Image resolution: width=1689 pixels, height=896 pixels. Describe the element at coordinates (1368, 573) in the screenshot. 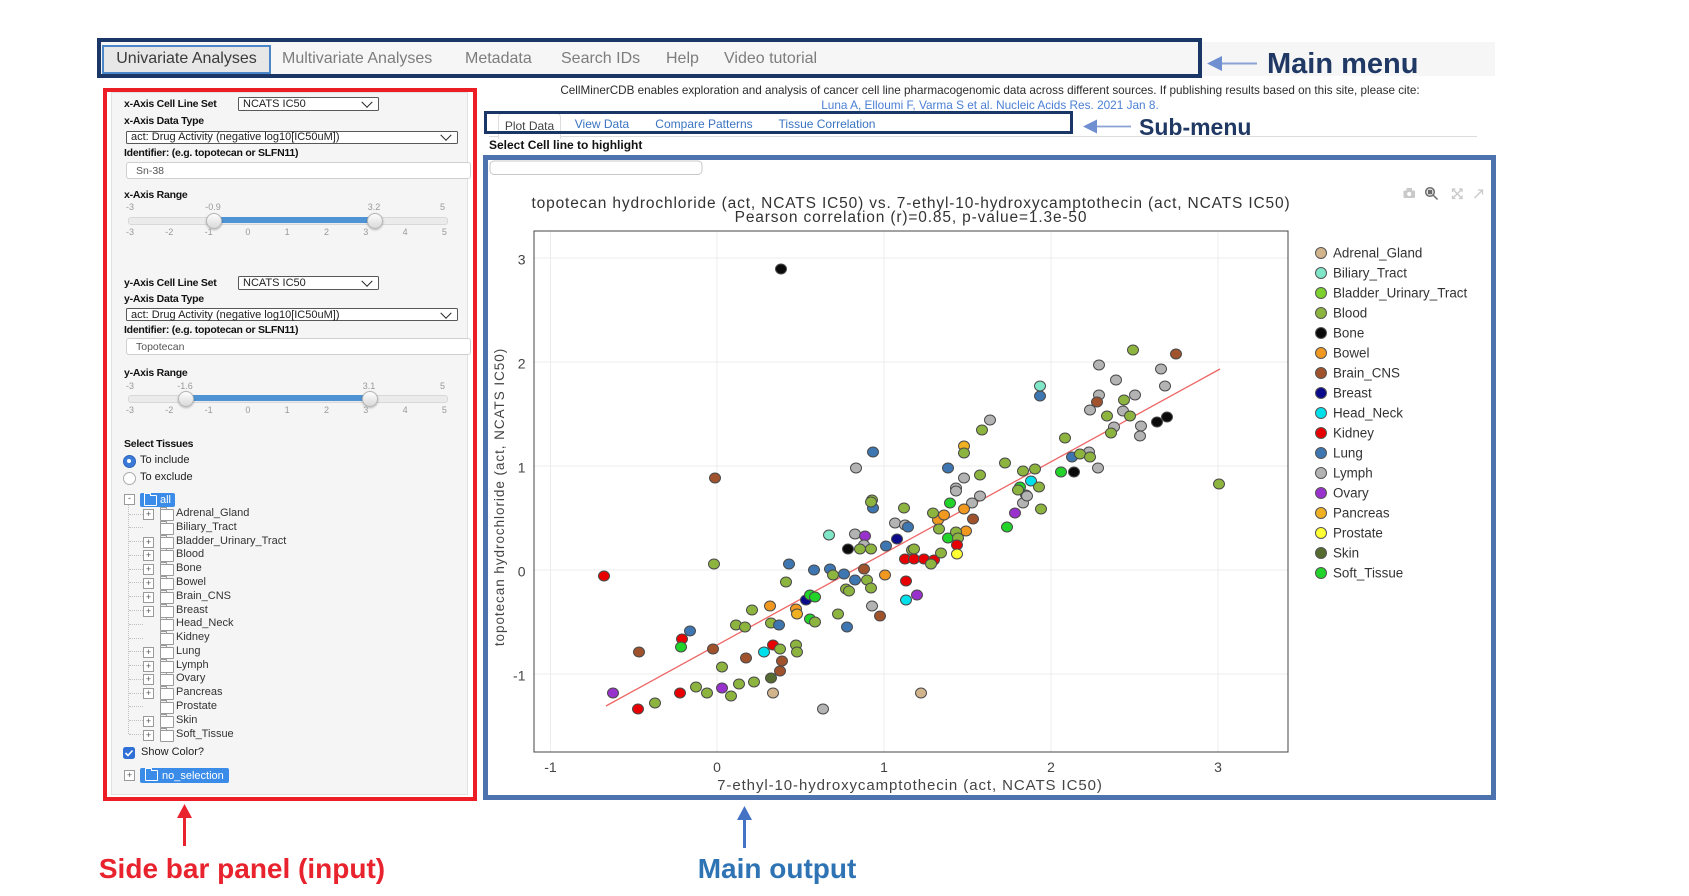

I see `svg-text: Soft_Tissue` at that location.